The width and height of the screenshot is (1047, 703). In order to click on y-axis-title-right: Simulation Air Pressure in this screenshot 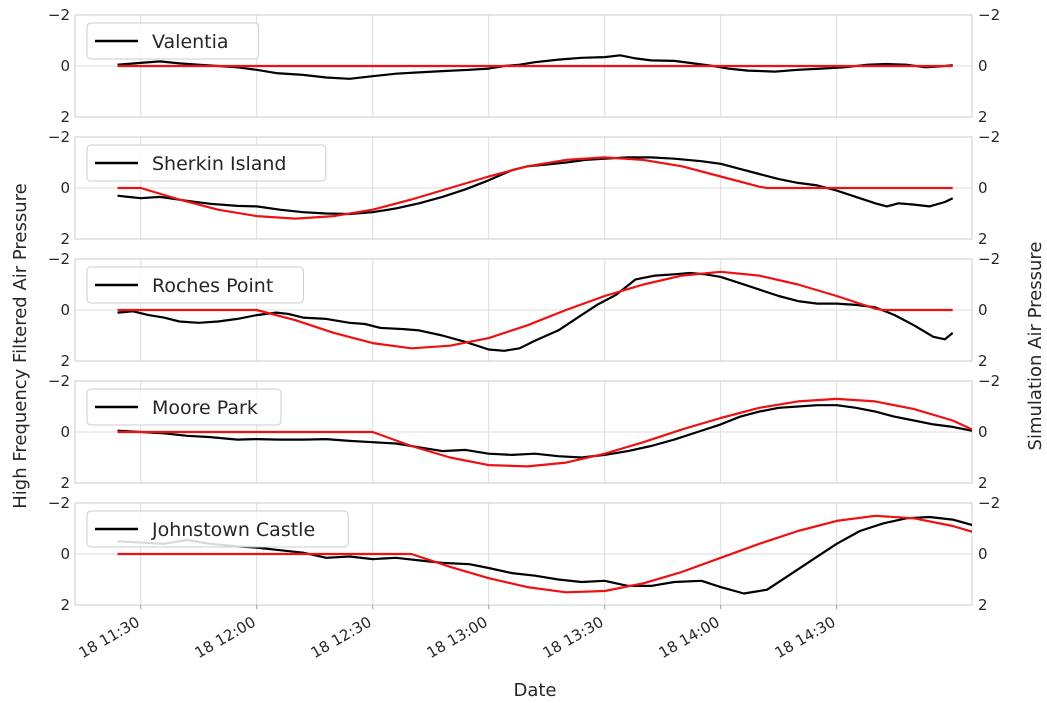, I will do `click(1035, 346)`.